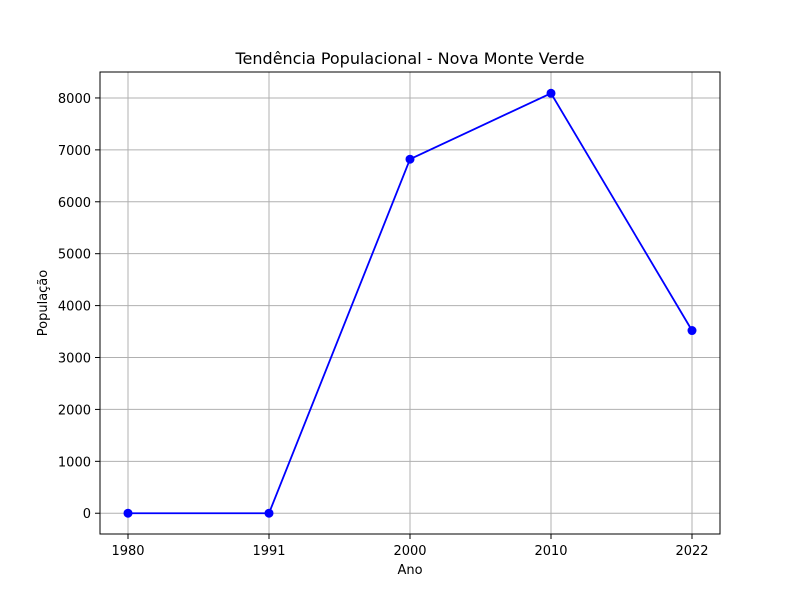 This screenshot has height=600, width=800. What do you see at coordinates (74, 203) in the screenshot?
I see `y-tick-label: 6000` at bounding box center [74, 203].